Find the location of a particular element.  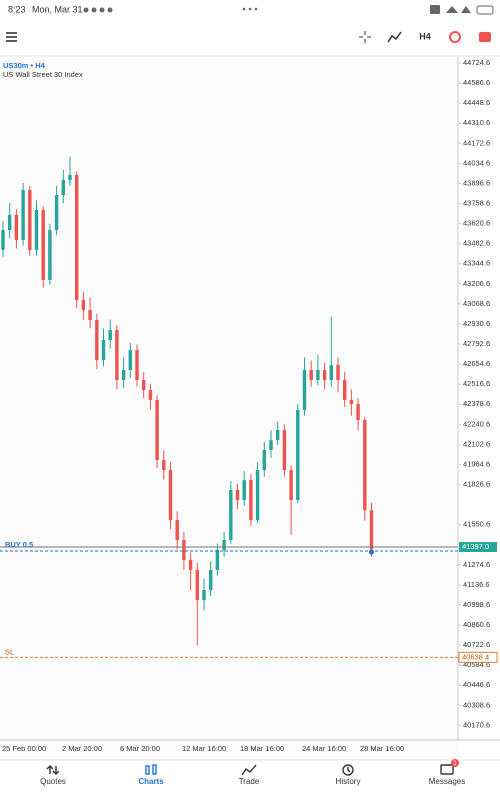

y-tick-label: 43620.6 is located at coordinates (476, 223).